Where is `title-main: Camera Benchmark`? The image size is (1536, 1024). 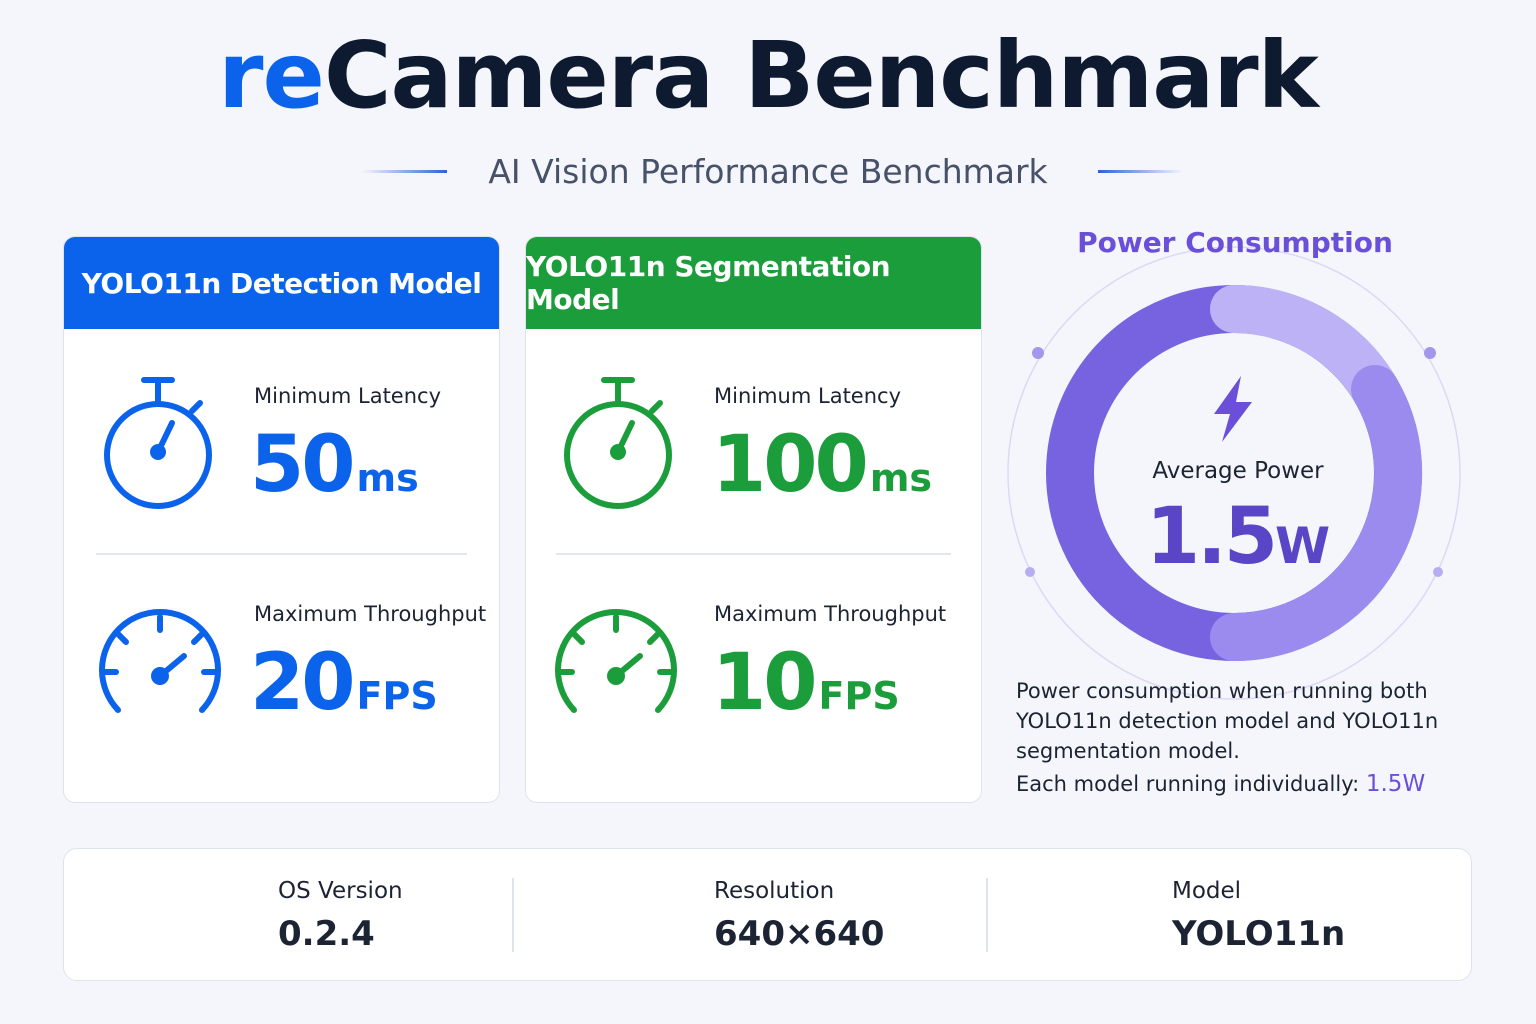 title-main: Camera Benchmark is located at coordinates (821, 75).